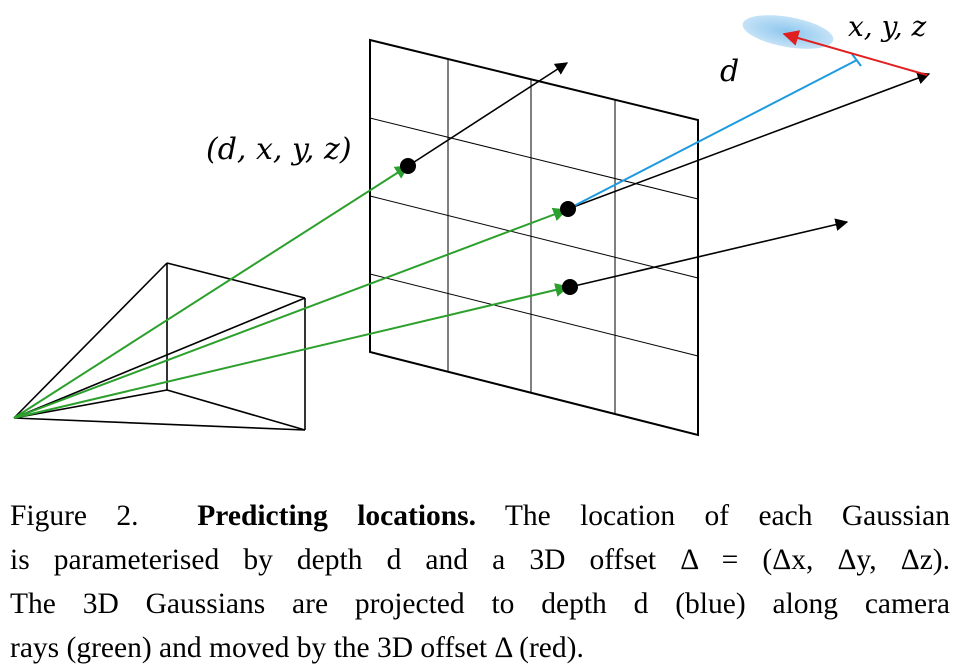  What do you see at coordinates (855, 53) in the screenshot?
I see `offset-arrow` at bounding box center [855, 53].